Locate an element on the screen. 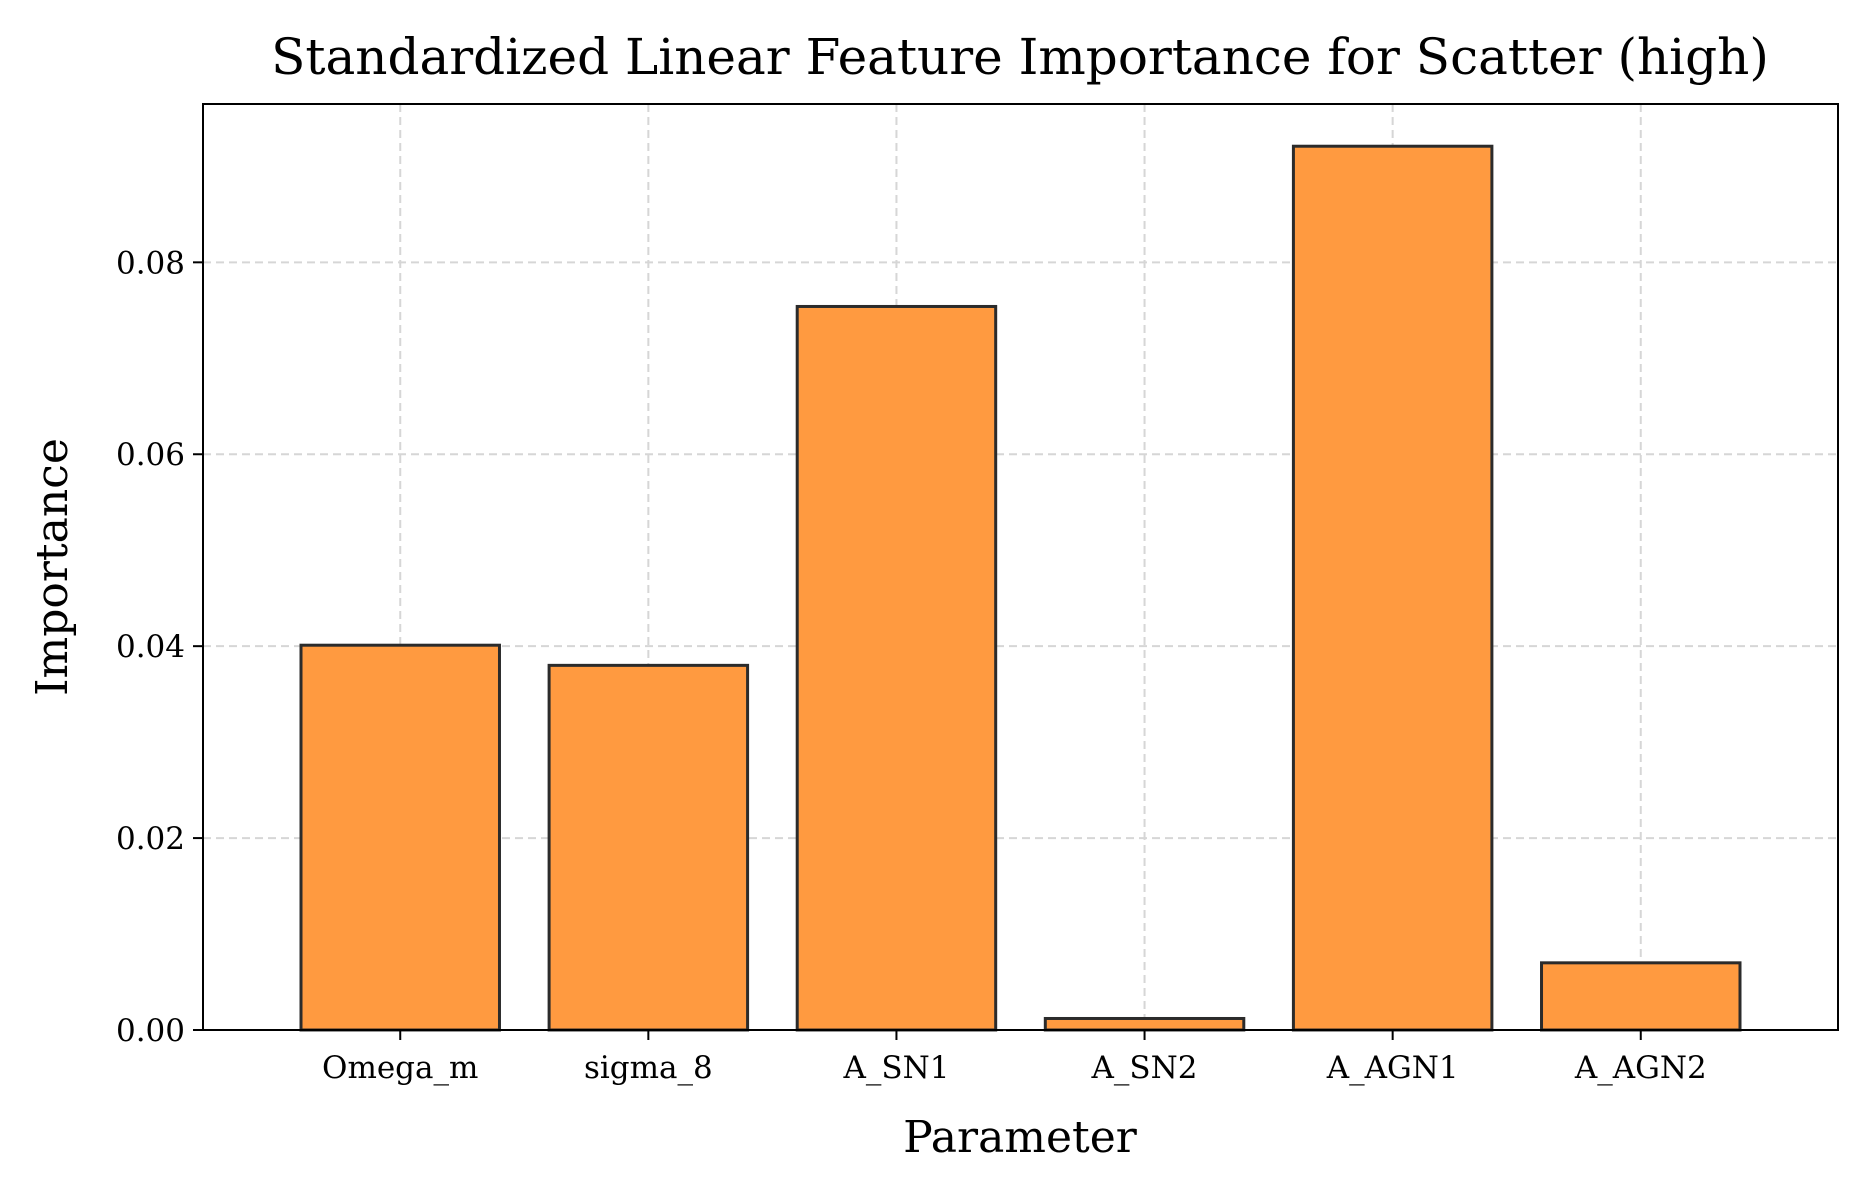 This screenshot has width=1858, height=1194. bar-a-sn1 is located at coordinates (896, 668).